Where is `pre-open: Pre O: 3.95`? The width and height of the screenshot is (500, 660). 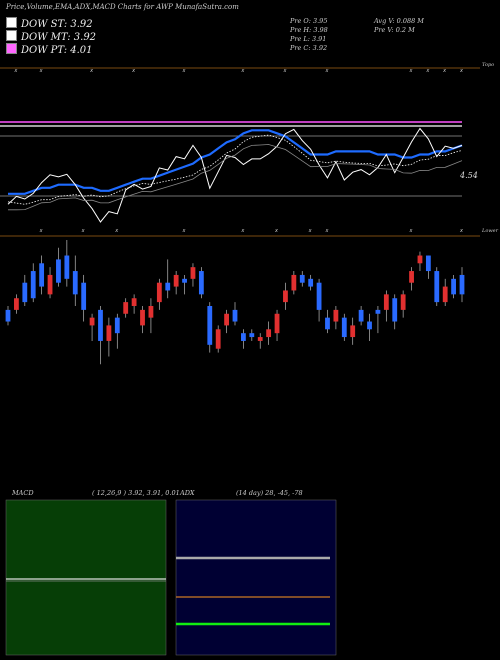
pre-open: Pre O: 3.95 is located at coordinates (309, 21).